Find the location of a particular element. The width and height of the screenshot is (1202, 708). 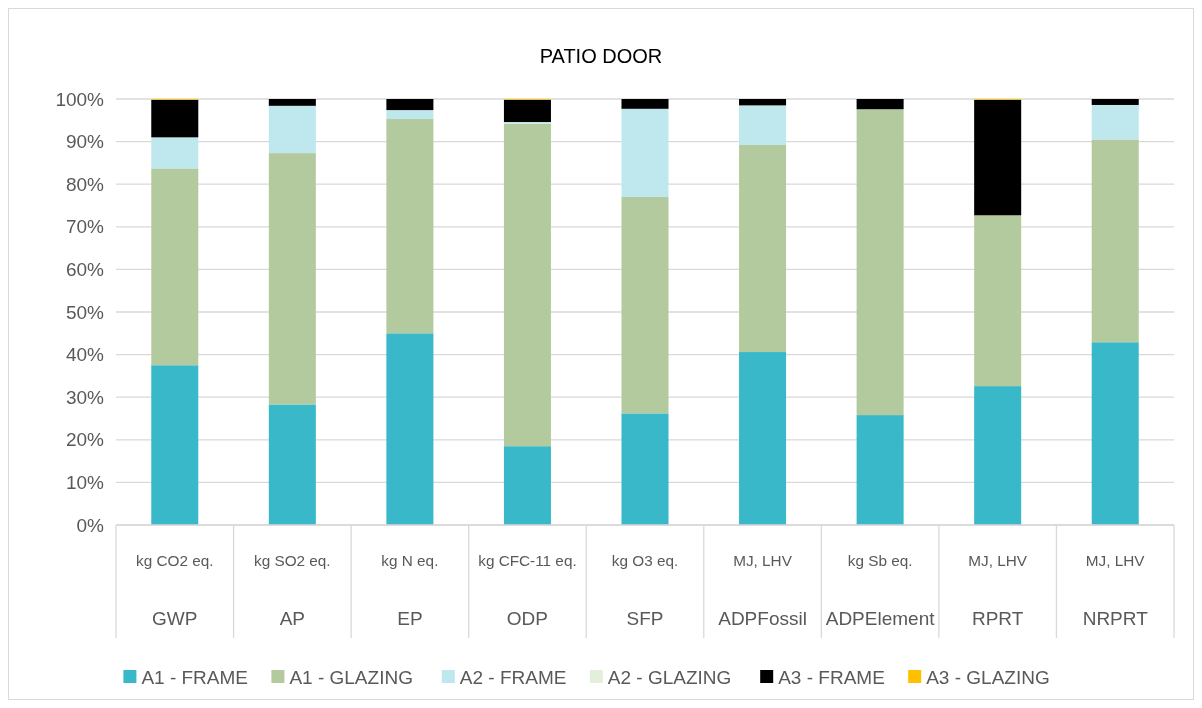

legend-label: A3 - GLAZING is located at coordinates (988, 677).